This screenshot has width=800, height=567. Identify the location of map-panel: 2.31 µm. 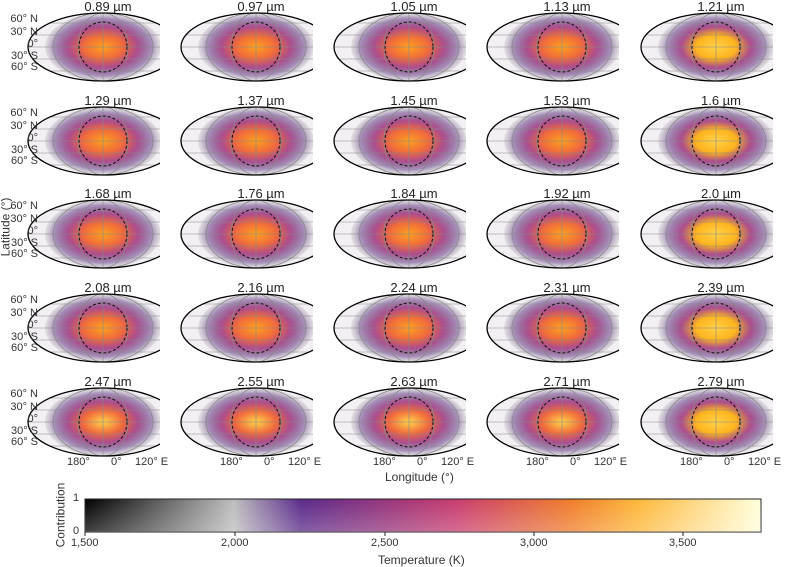
(562, 328).